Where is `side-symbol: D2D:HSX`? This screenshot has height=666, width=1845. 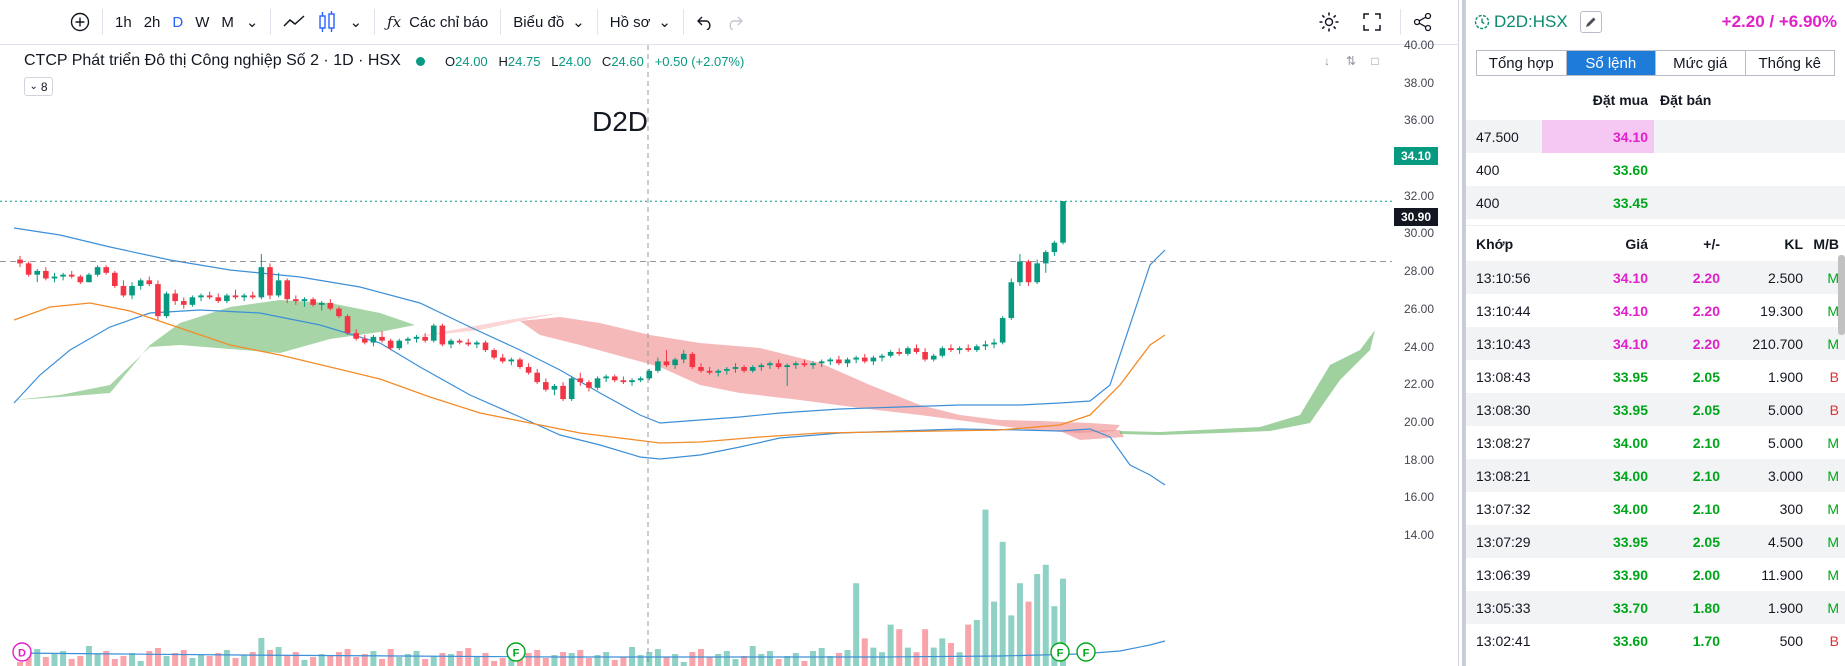 side-symbol: D2D:HSX is located at coordinates (1521, 22).